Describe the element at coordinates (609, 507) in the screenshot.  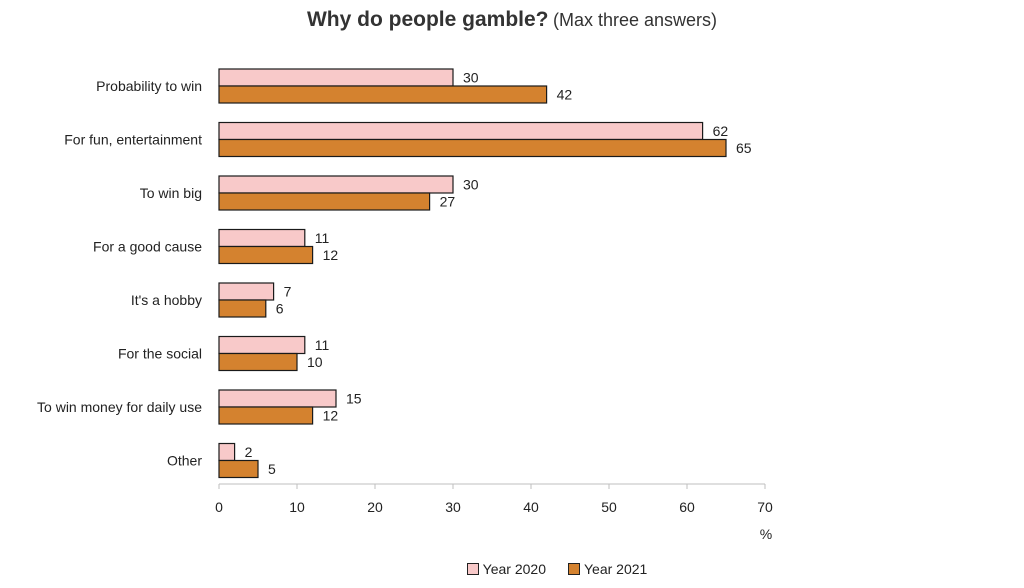
I see `x-tick-label: 50` at that location.